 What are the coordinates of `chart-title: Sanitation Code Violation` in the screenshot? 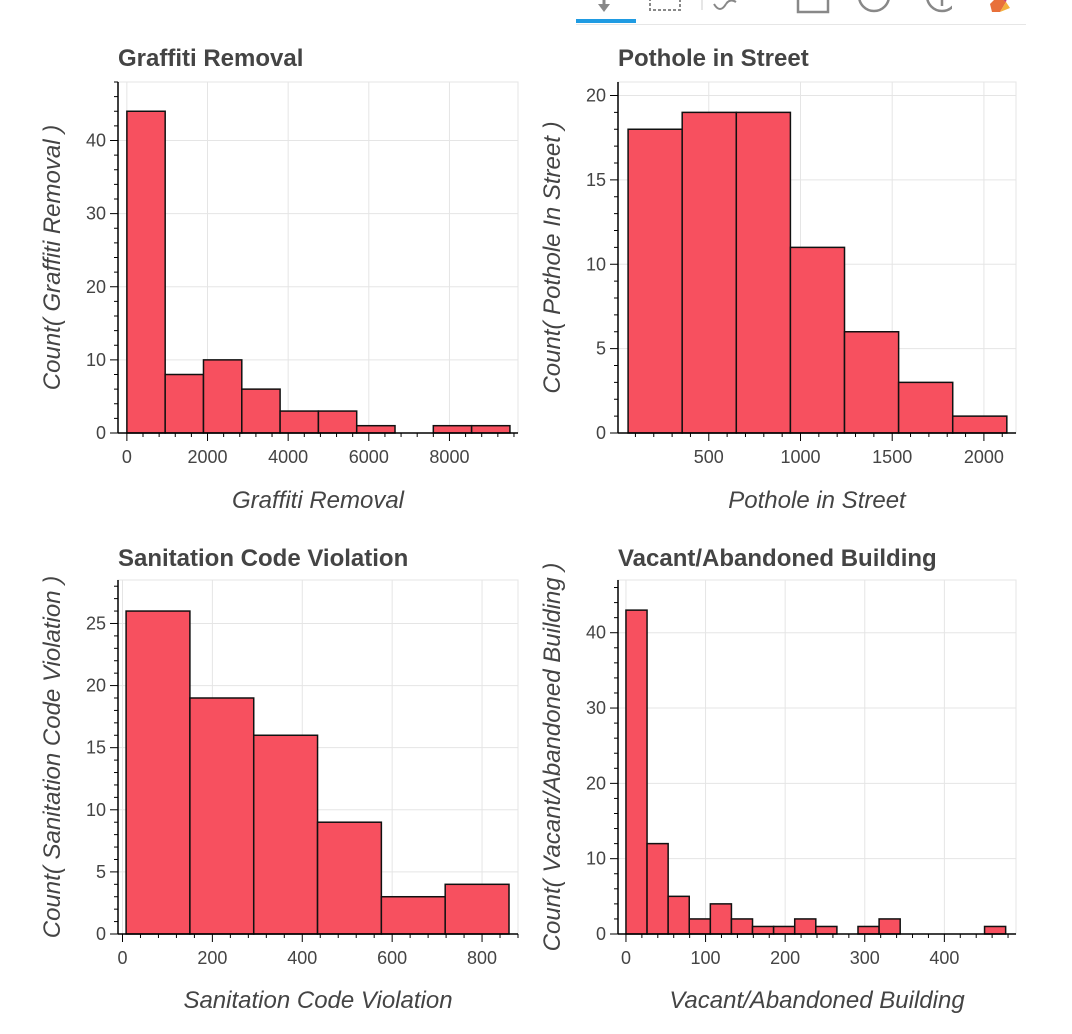 It's located at (263, 558).